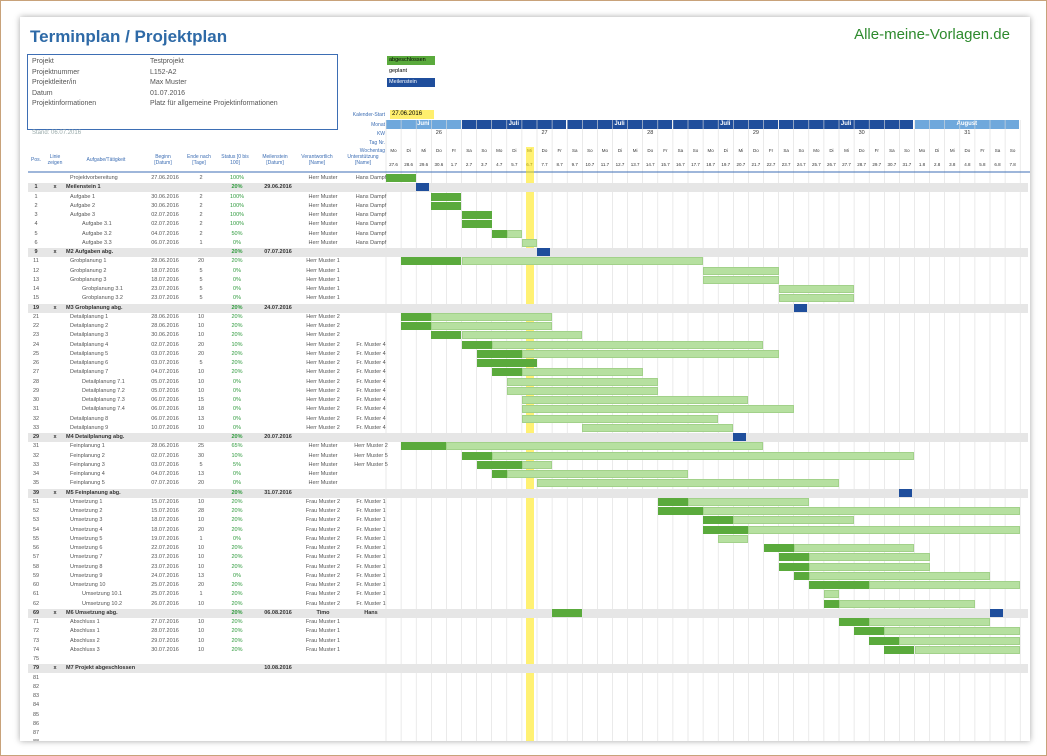  What do you see at coordinates (528, 669) in the screenshot?
I see `milestone-row: 79 x M7 Projekt abgeschlossen 10.08.2016` at bounding box center [528, 669].